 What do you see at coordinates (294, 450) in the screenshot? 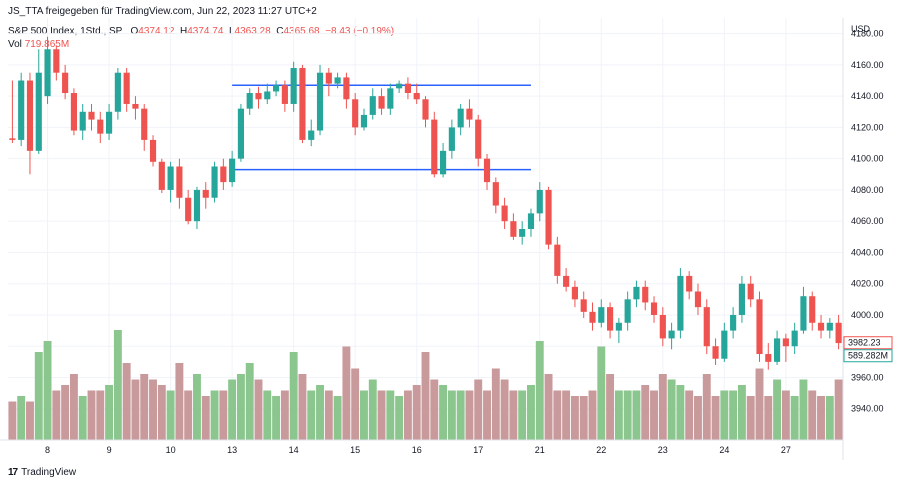
I see `x-tick-label: 14` at bounding box center [294, 450].